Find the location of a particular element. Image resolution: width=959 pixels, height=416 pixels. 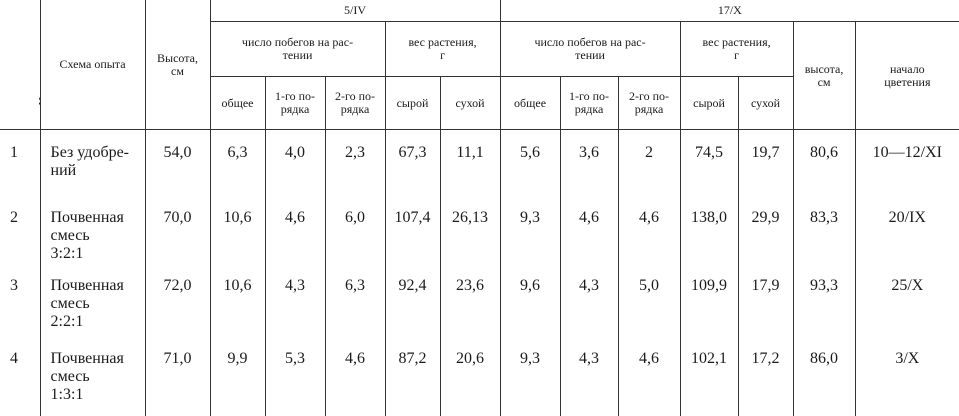

value-cell: 20,6 is located at coordinates (470, 376).